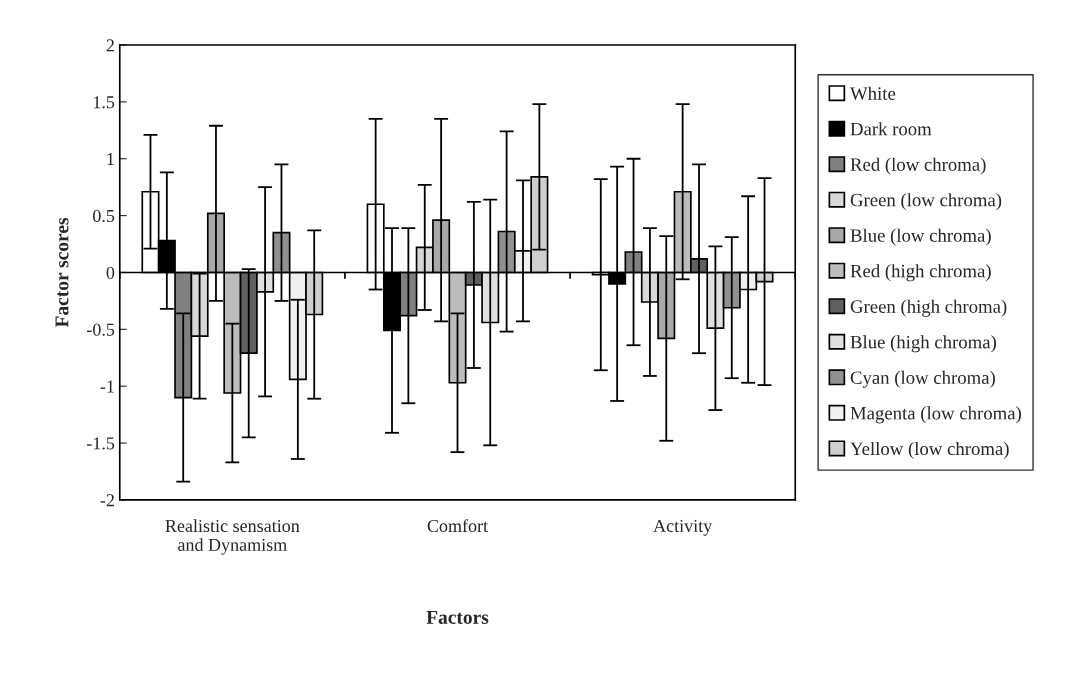  I want to click on legend-label: Dark room, so click(891, 129).